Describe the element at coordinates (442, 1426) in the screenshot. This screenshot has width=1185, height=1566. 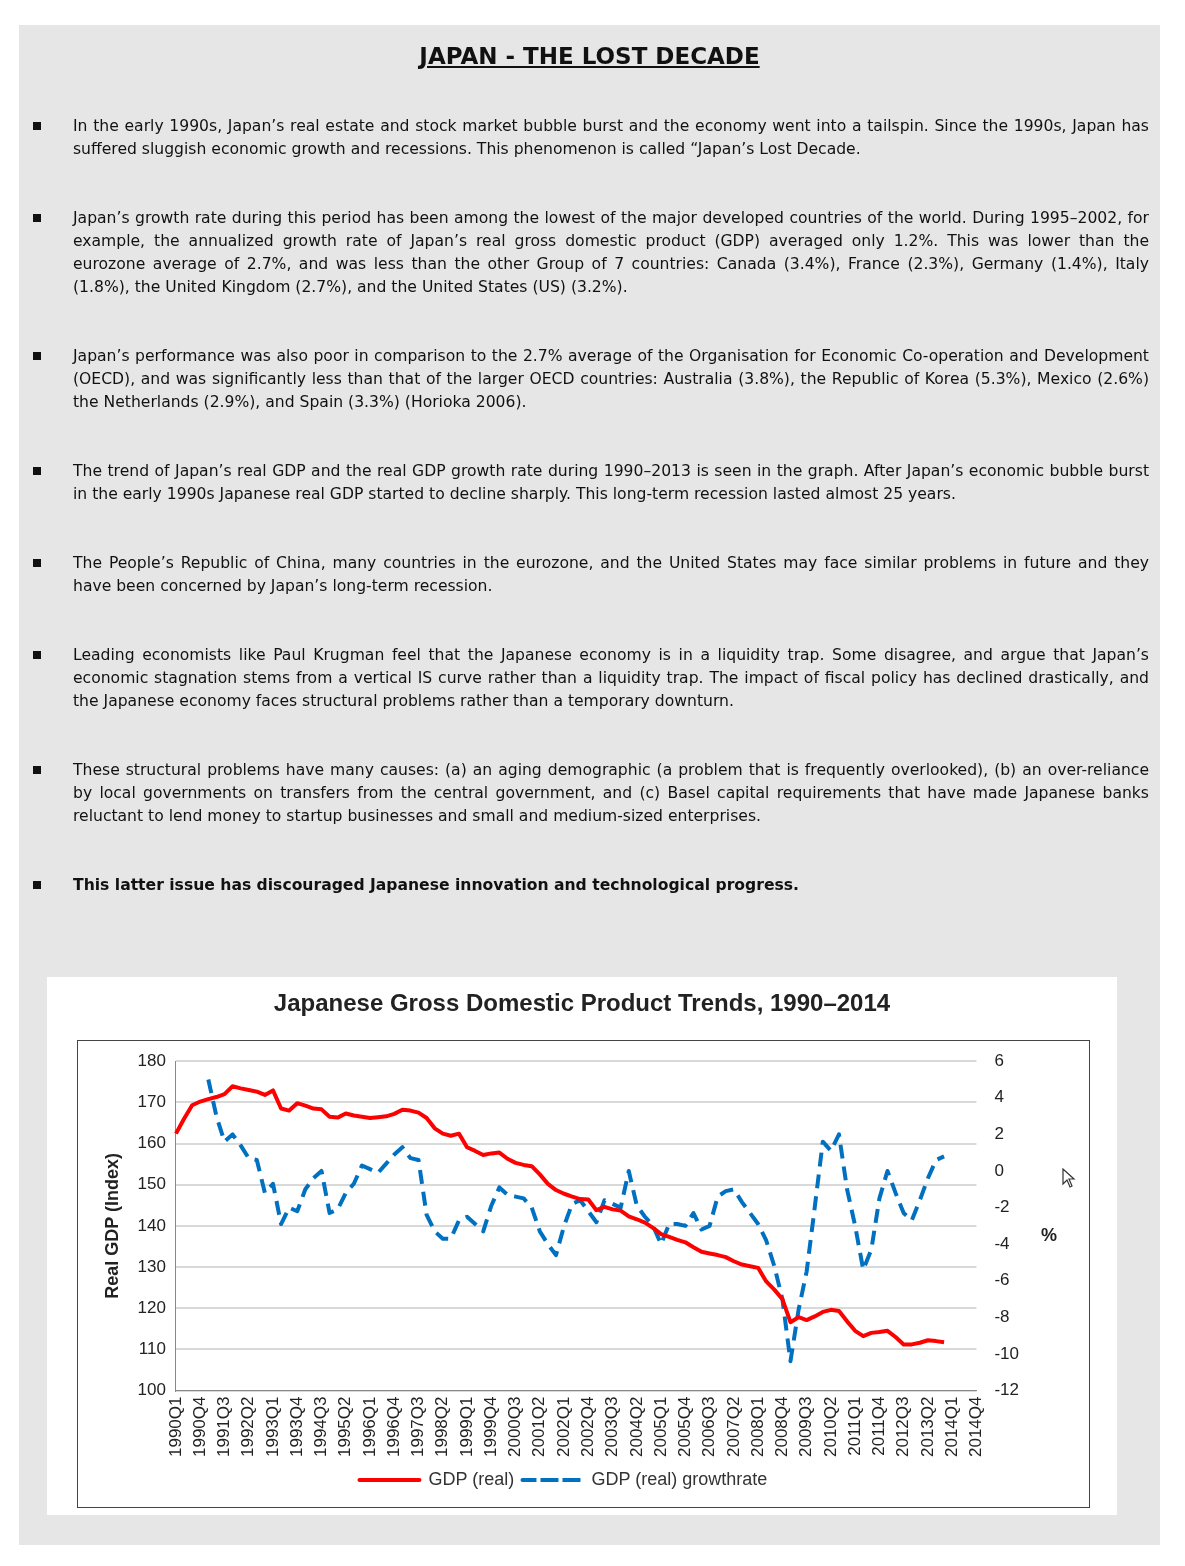
I see `x-tick-label: 1998Q2` at that location.